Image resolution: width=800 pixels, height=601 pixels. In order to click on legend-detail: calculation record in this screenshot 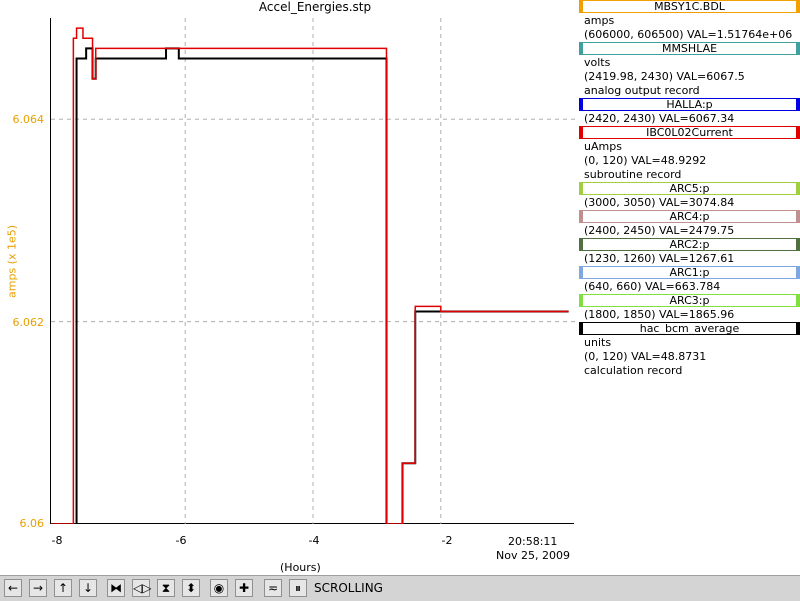, I will do `click(633, 370)`.